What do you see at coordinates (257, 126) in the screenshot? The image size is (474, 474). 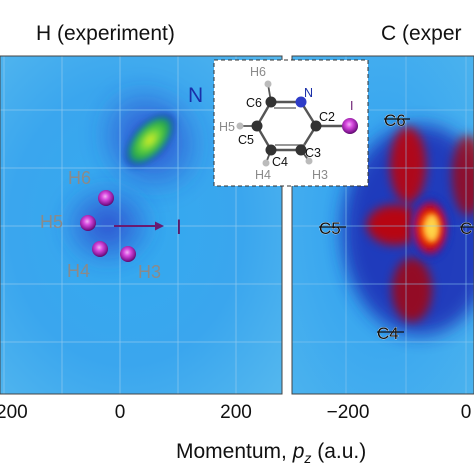 I see `atom-c5` at bounding box center [257, 126].